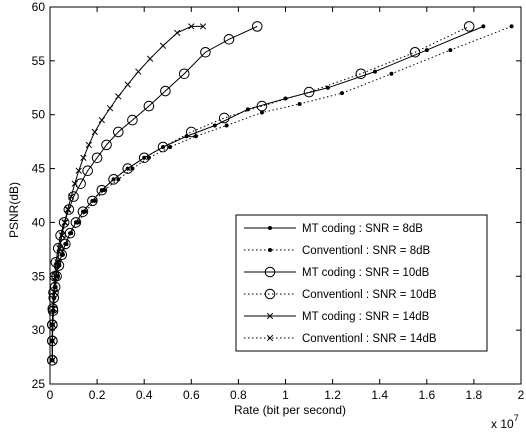  What do you see at coordinates (290, 410) in the screenshot?
I see `x-axis-label: Rate (bit per second)` at bounding box center [290, 410].